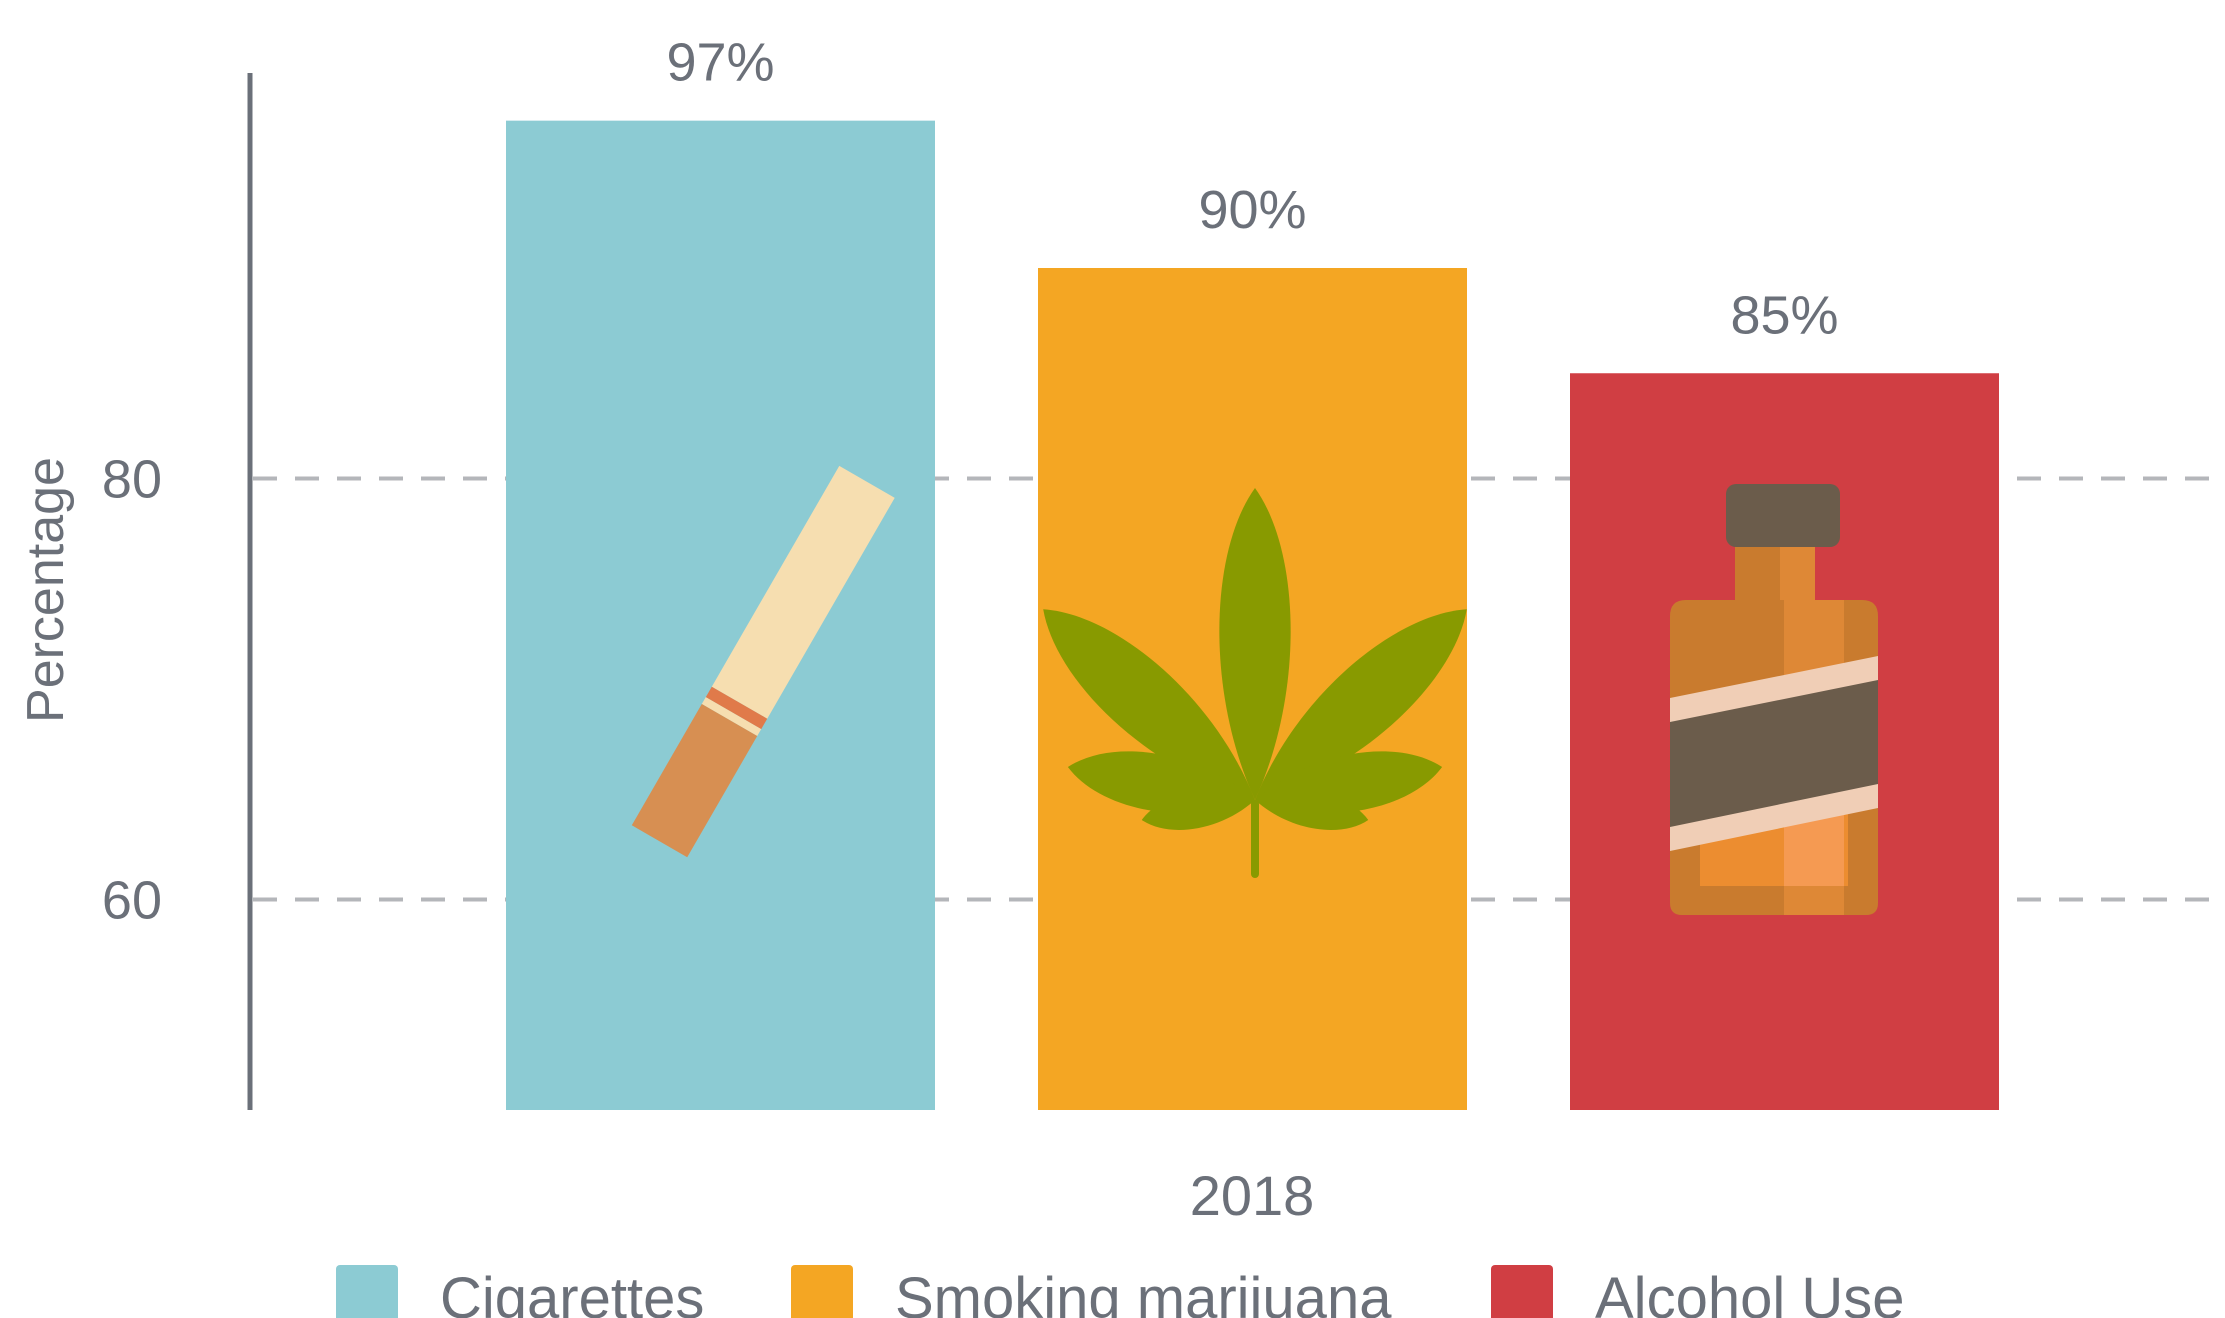 The width and height of the screenshot is (2225, 1318). I want to click on y-ticks: 60 80, so click(132, 690).